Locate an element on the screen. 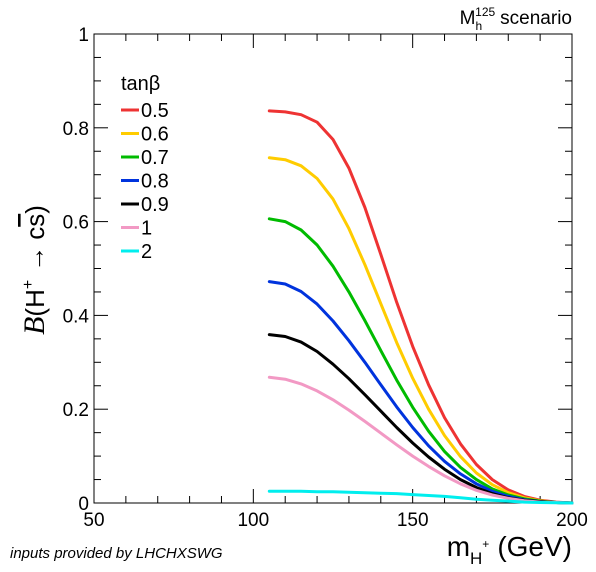  x-tick-label: 100 is located at coordinates (253, 520).